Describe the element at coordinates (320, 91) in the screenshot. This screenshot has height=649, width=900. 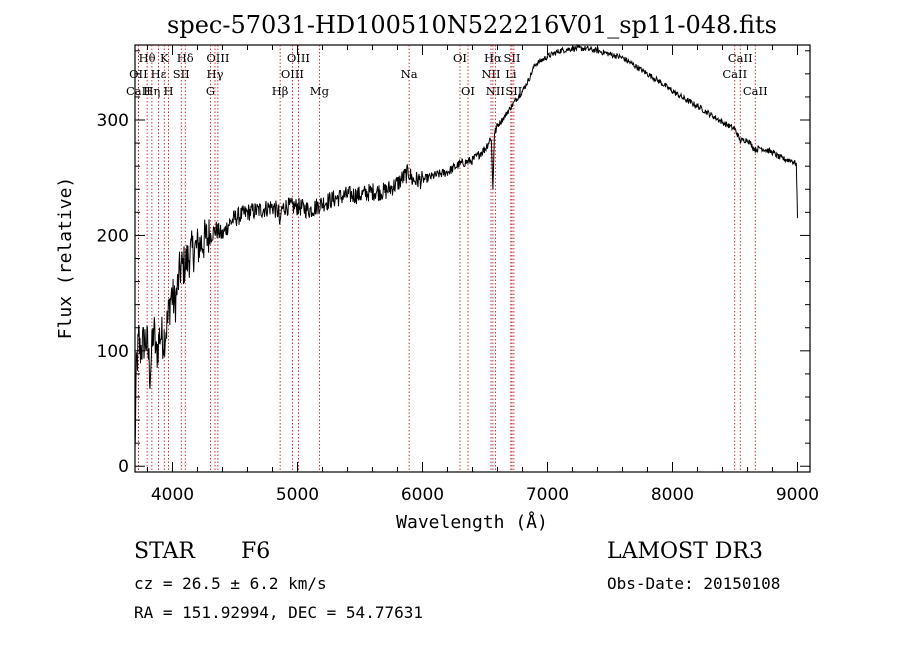
I see `emission-line-label: Mg` at that location.